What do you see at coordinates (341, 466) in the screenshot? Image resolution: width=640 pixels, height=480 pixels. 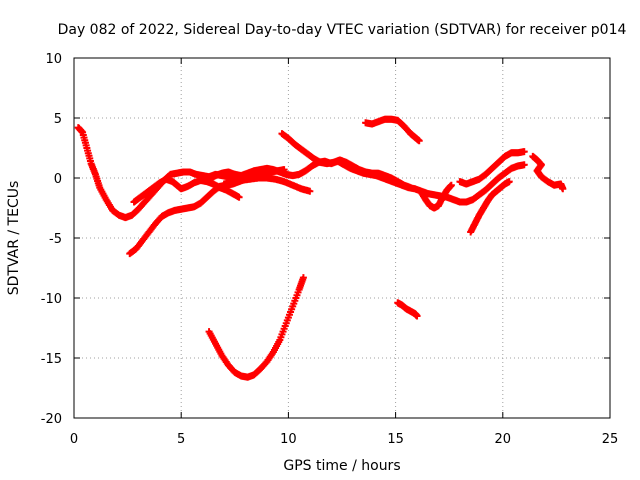 I see `x-axis-title: GPS time / hours` at bounding box center [341, 466].